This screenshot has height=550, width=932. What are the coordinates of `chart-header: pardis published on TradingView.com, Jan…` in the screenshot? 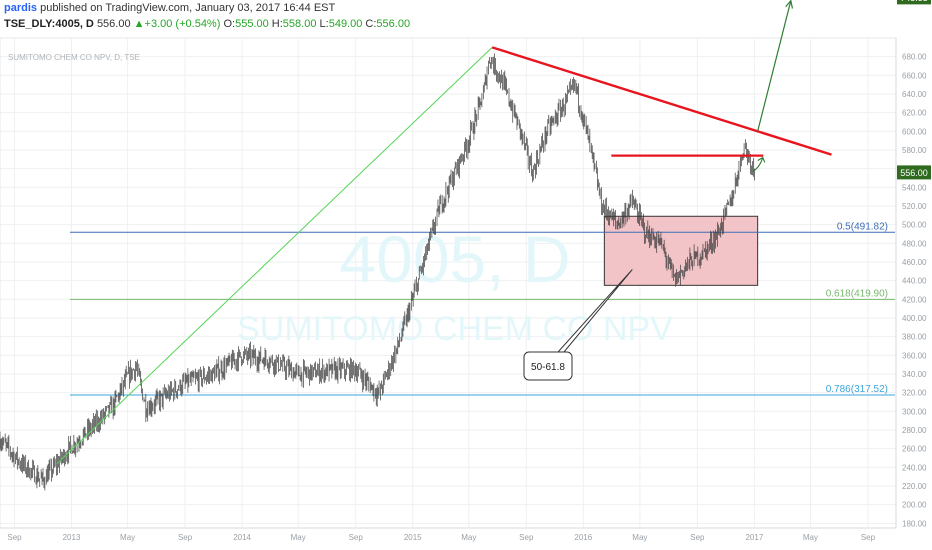 It's located at (464, 17).